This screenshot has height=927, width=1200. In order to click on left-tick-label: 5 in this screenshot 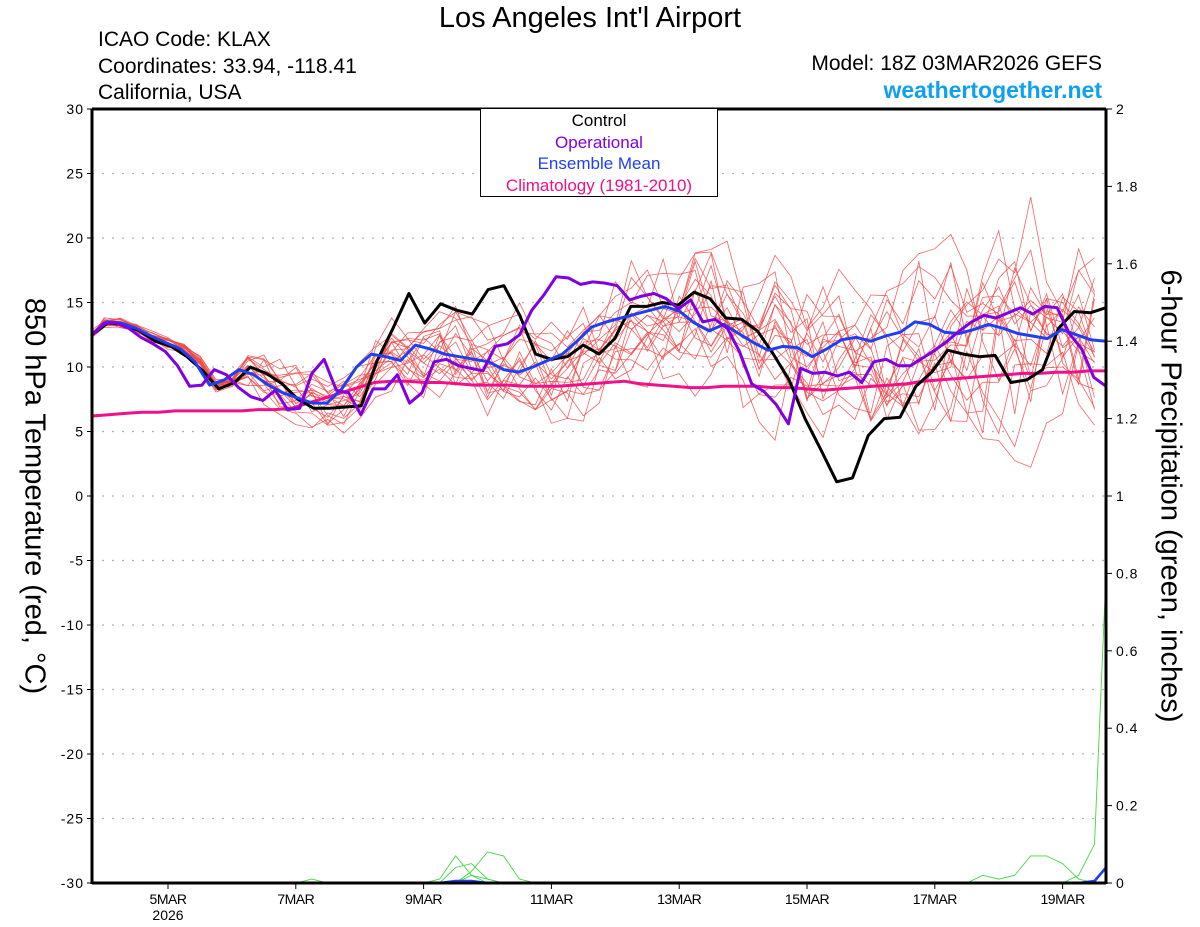, I will do `click(79, 432)`.